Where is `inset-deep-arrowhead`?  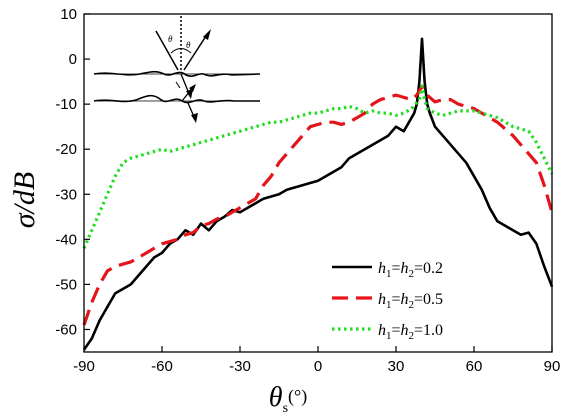 inset-deep-arrowhead is located at coordinates (194, 118).